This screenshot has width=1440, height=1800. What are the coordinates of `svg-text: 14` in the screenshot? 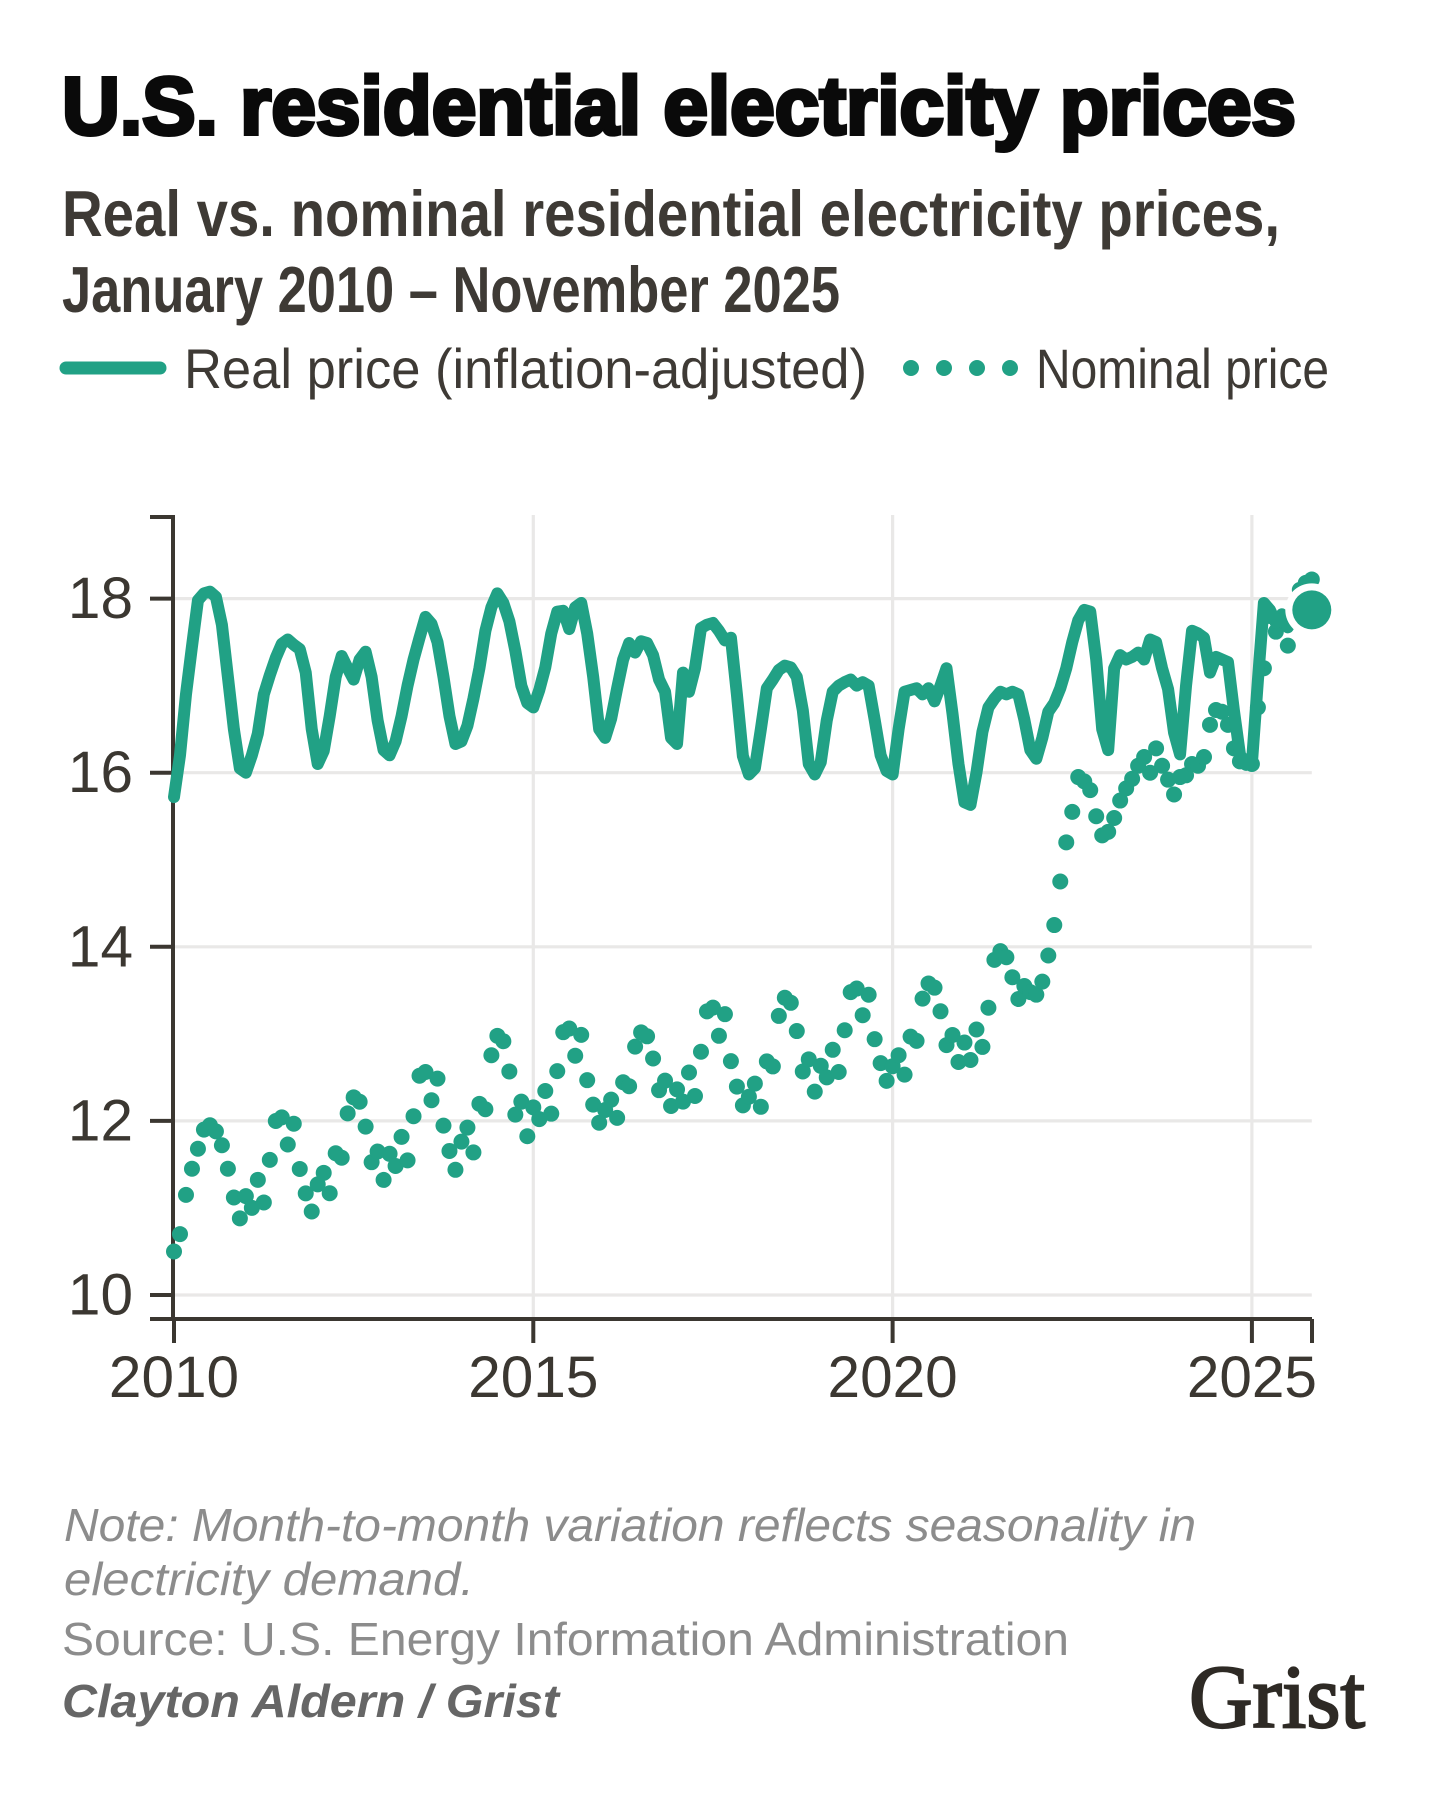 It's located at (100, 946).